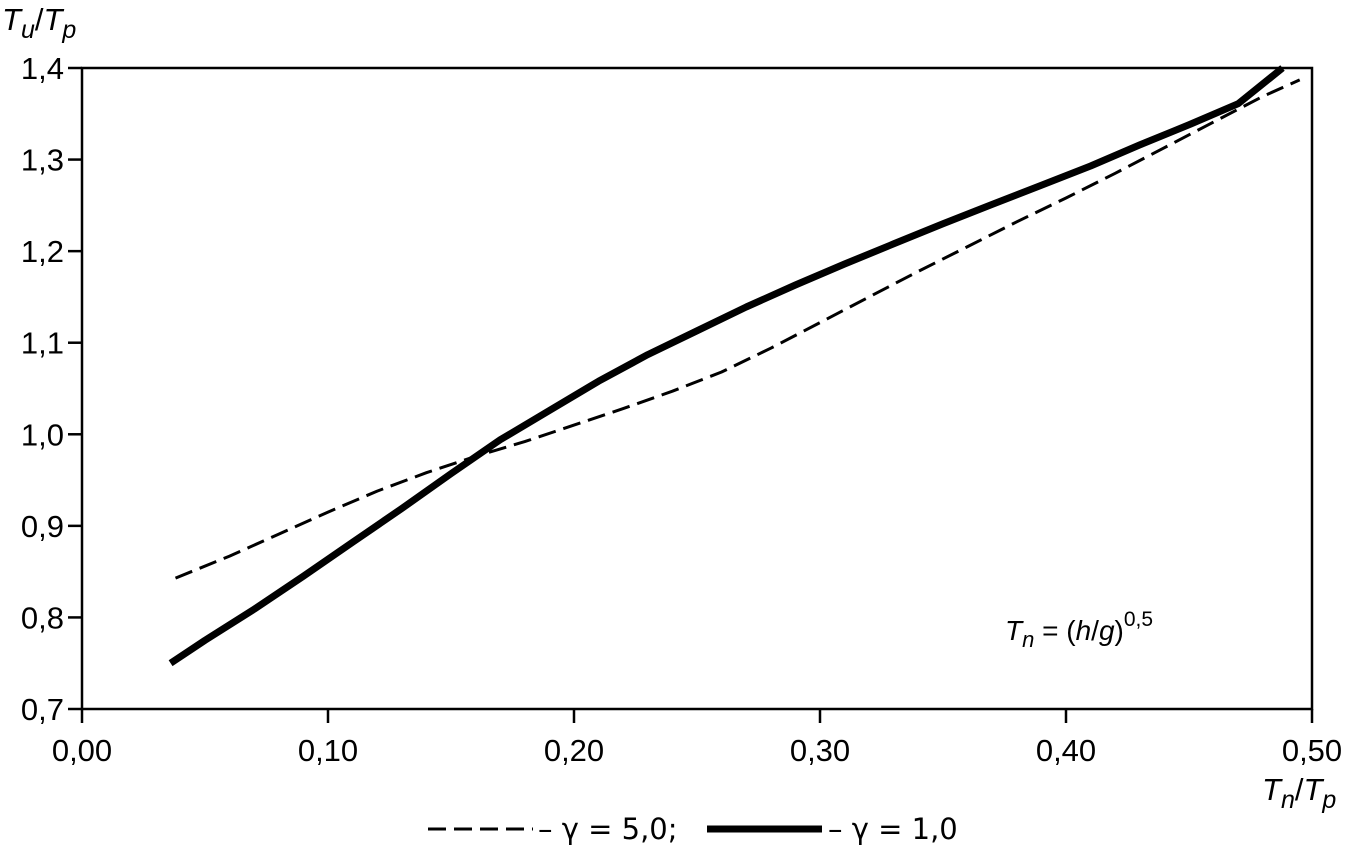  What do you see at coordinates (1312, 750) in the screenshot?
I see `x-tick-label: 0,50` at bounding box center [1312, 750].